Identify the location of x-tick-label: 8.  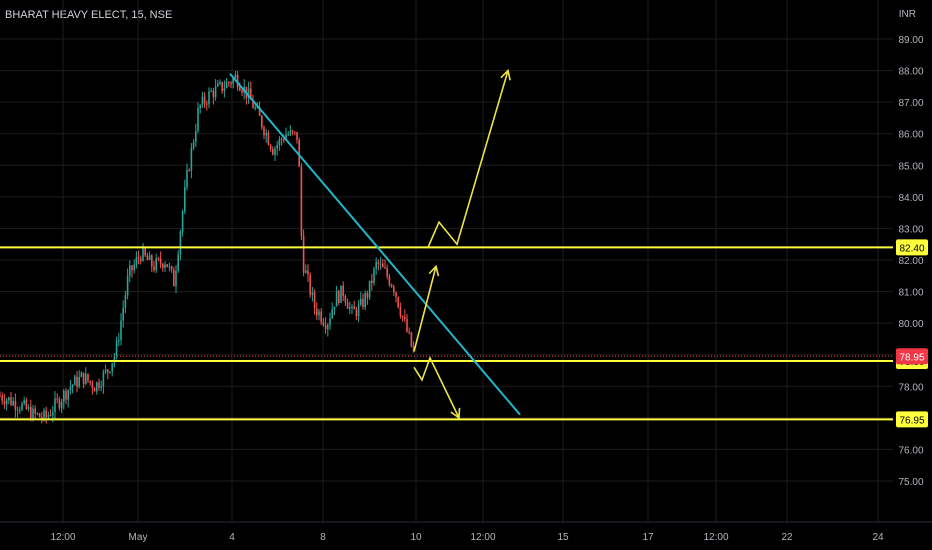
(323, 537).